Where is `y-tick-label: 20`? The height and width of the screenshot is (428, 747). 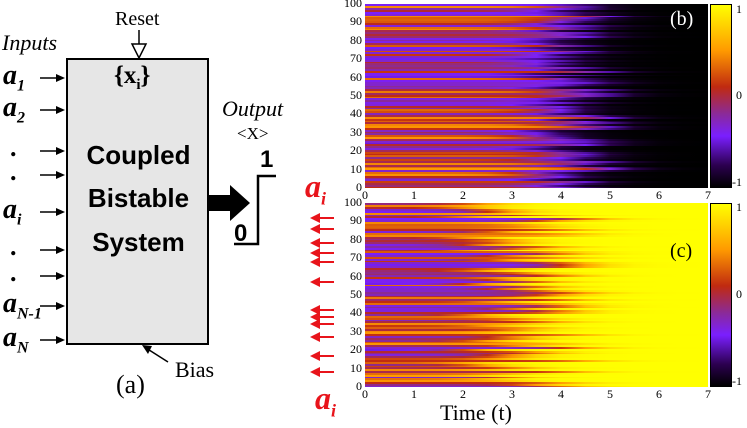 y-tick-label: 20 is located at coordinates (356, 150).